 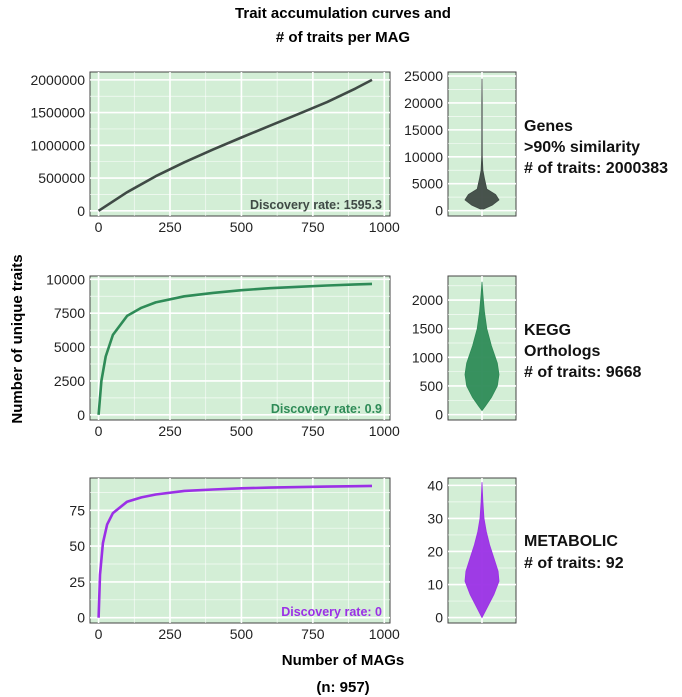 I want to click on metabolic-violin-shape, so click(x=482, y=550).